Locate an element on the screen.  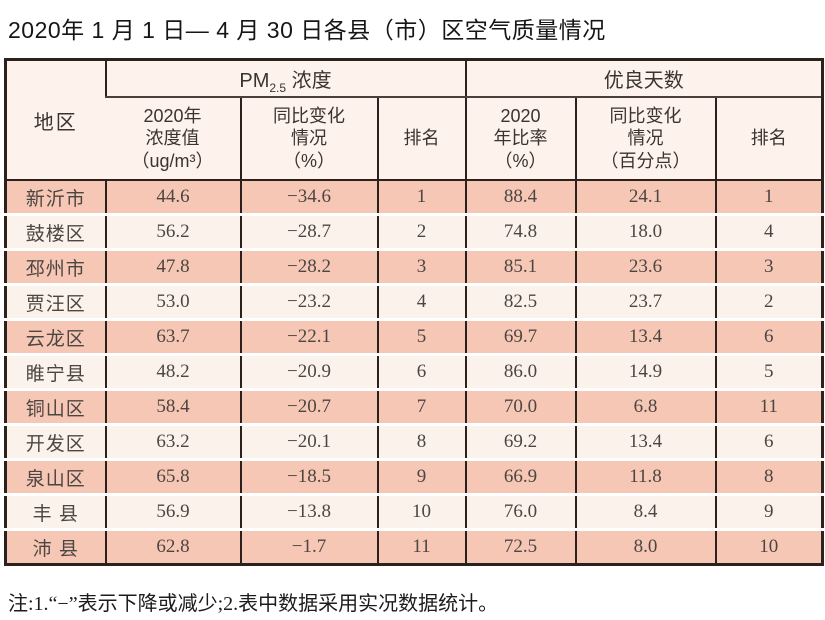
table-row: 丰 县 56.9 −13.8 10 76.0 8.4 9 is located at coordinates (414, 511).